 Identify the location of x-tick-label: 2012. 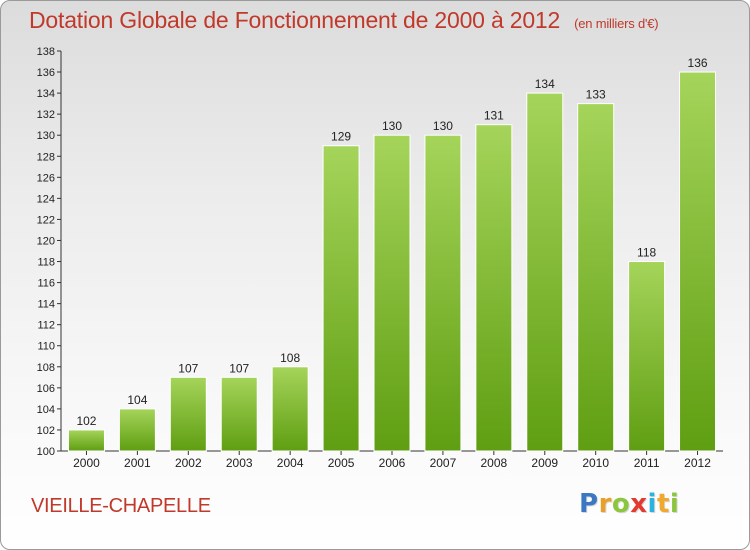
(697, 463).